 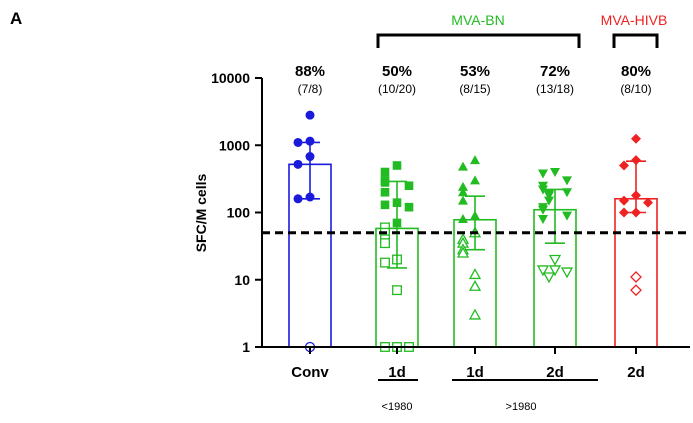 What do you see at coordinates (488, 396) in the screenshot?
I see `birth-year-annotations: <1980 >1980` at bounding box center [488, 396].